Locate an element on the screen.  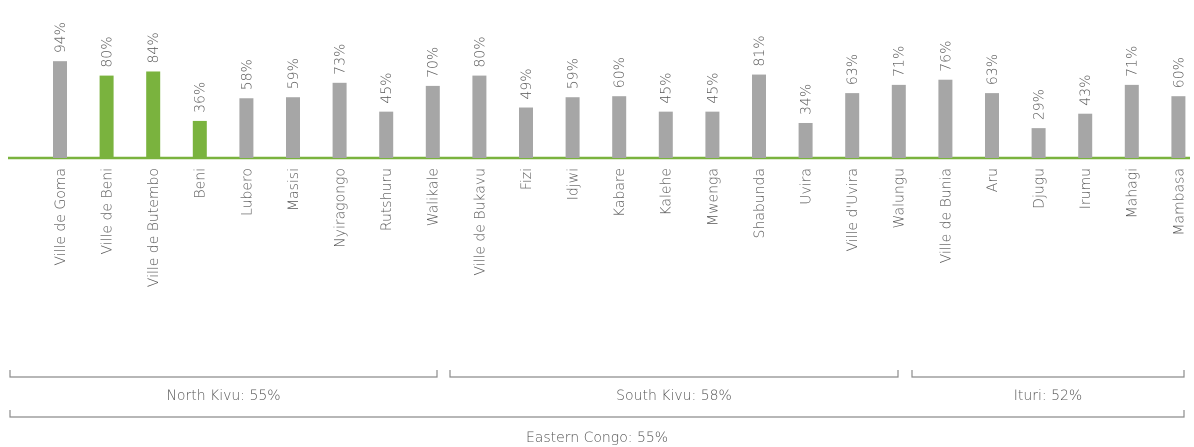
x-tick-label: Kalehe is located at coordinates (667, 192).